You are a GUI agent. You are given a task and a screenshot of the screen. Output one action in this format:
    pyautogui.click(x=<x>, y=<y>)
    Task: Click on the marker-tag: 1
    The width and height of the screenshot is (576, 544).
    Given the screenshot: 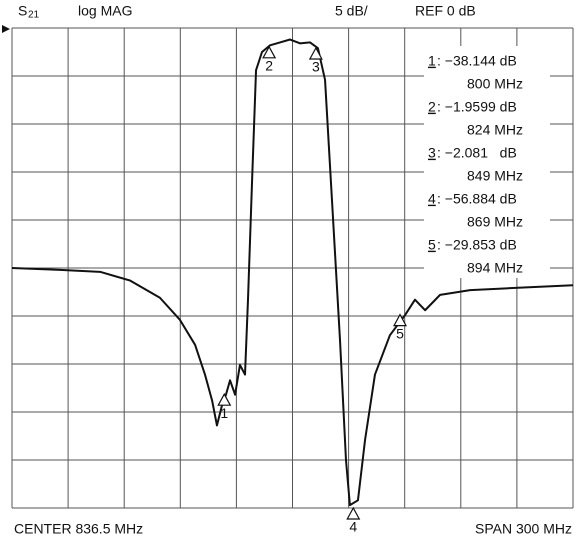 What is the action you would take?
    pyautogui.click(x=224, y=413)
    